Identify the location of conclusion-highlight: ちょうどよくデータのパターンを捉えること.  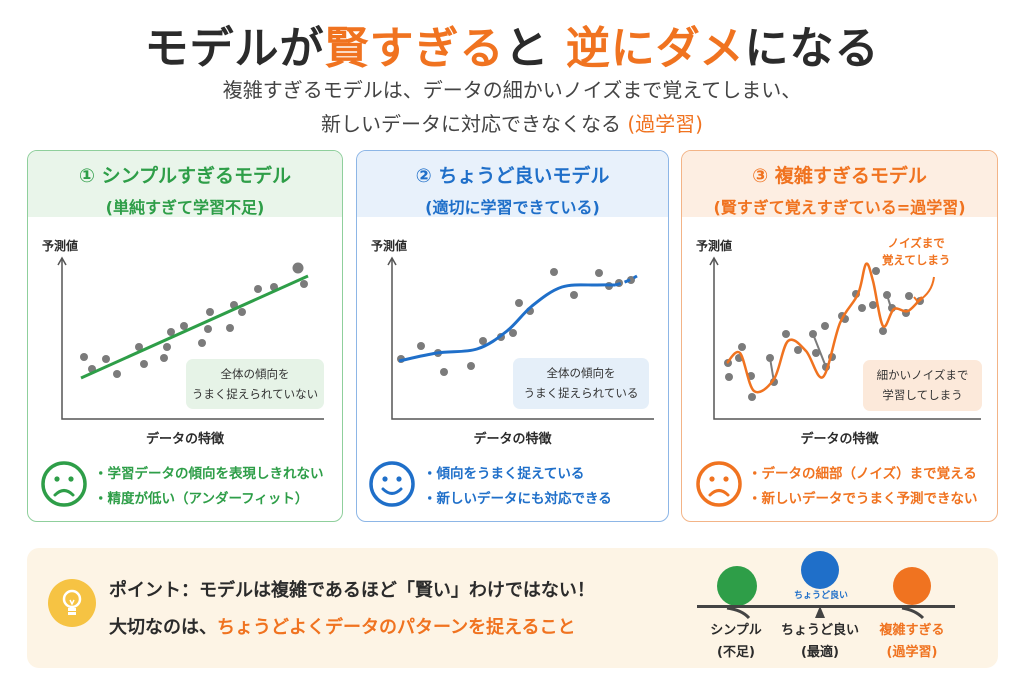
(396, 627).